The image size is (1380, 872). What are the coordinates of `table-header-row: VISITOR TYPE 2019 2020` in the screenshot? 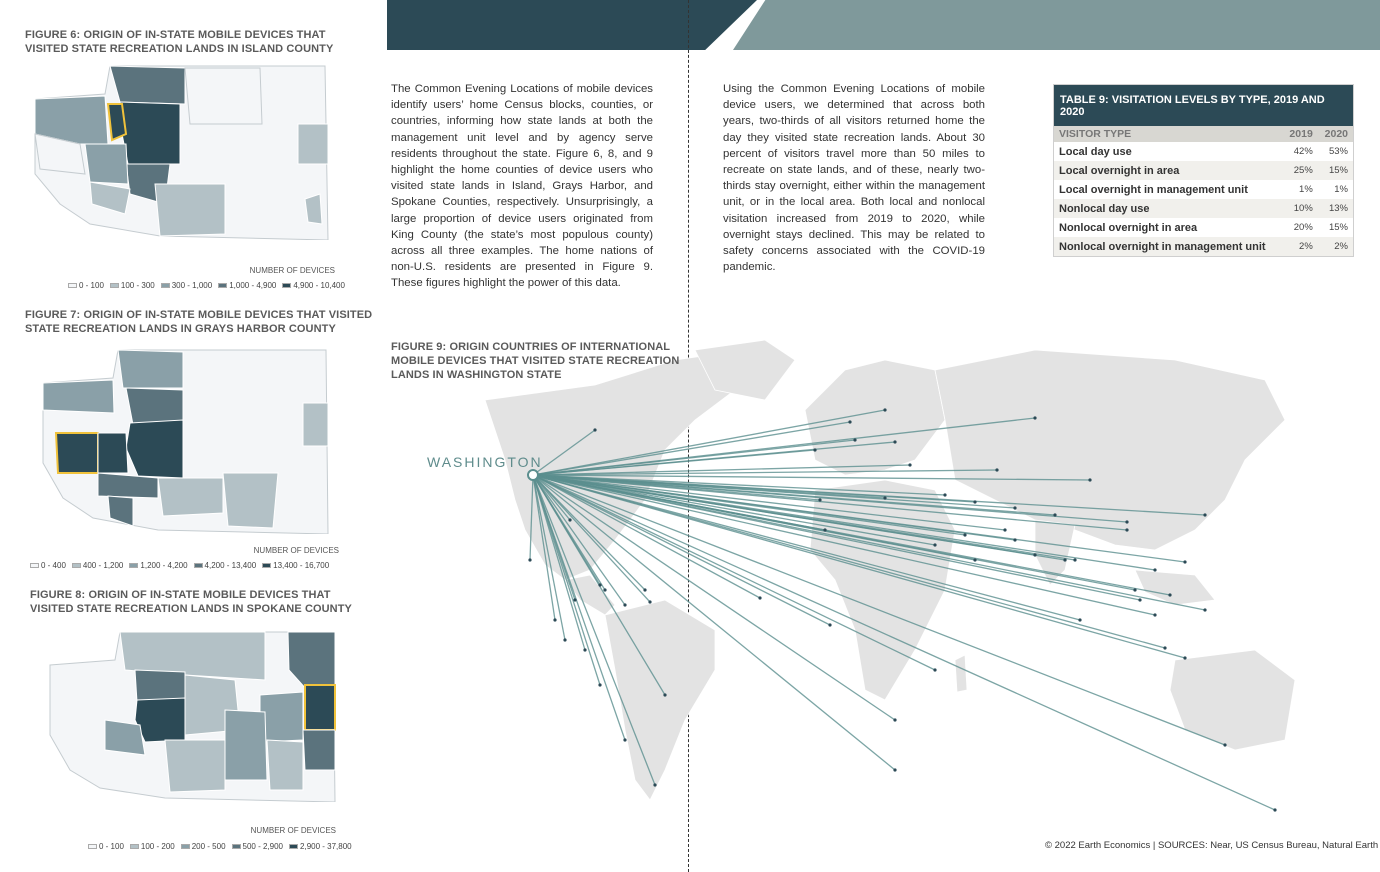 It's located at (1203, 134).